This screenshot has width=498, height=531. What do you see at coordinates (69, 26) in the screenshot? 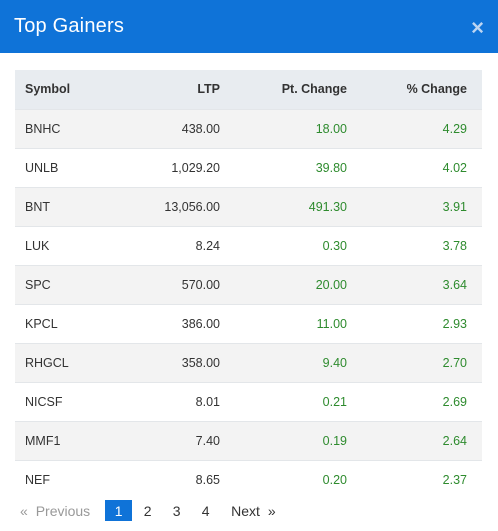
I see `modal-title: Top Gainers` at bounding box center [69, 26].